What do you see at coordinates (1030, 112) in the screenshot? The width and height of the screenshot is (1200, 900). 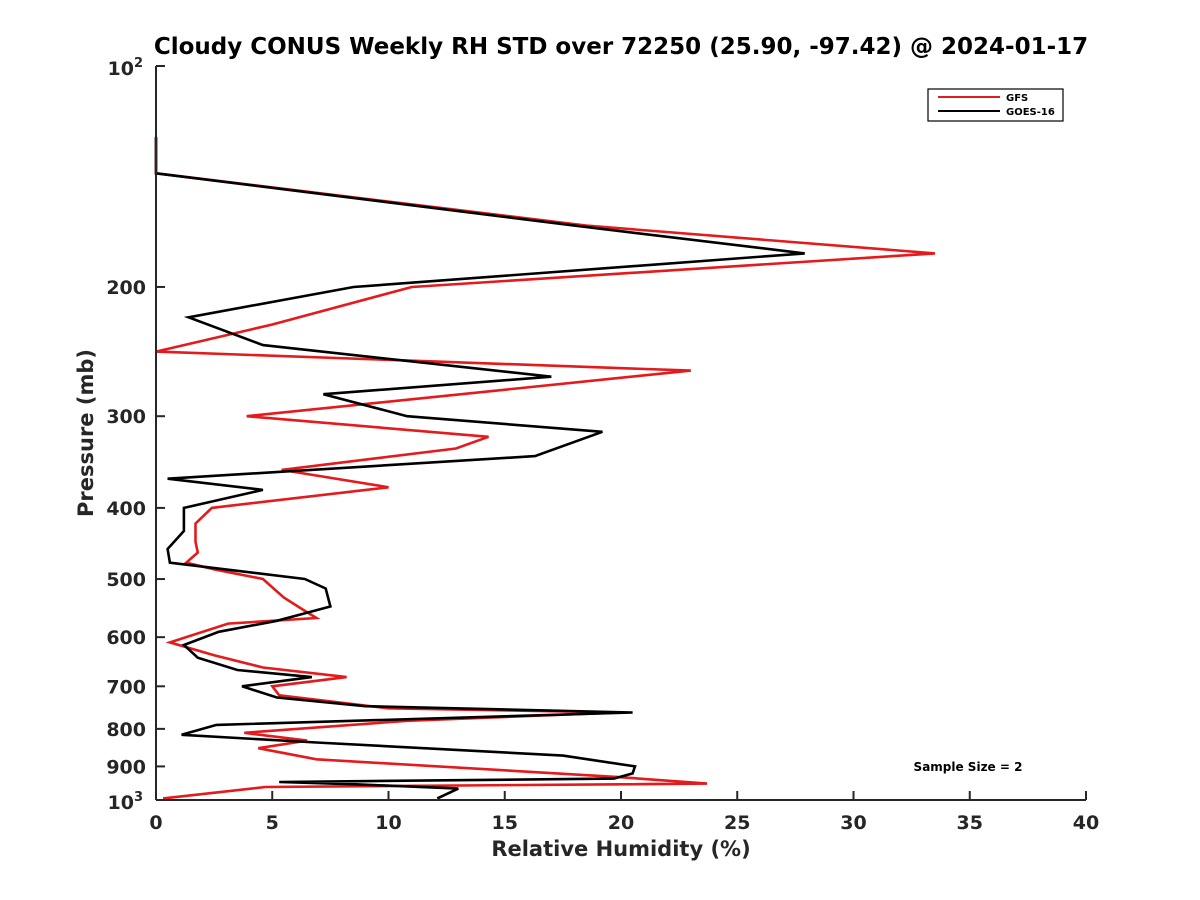 I see `legend-label-goes16: GOES-16` at bounding box center [1030, 112].